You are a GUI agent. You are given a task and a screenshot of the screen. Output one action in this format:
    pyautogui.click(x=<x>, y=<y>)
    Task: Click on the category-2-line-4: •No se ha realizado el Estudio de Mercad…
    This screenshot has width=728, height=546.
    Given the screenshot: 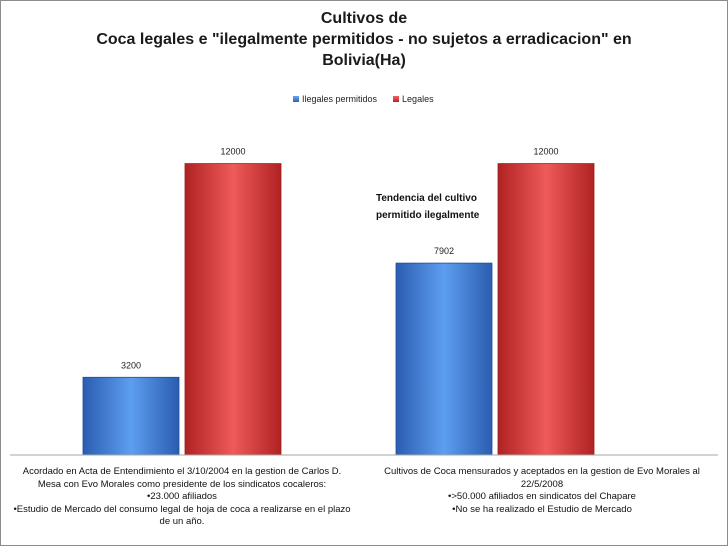 What is the action you would take?
    pyautogui.click(x=542, y=509)
    